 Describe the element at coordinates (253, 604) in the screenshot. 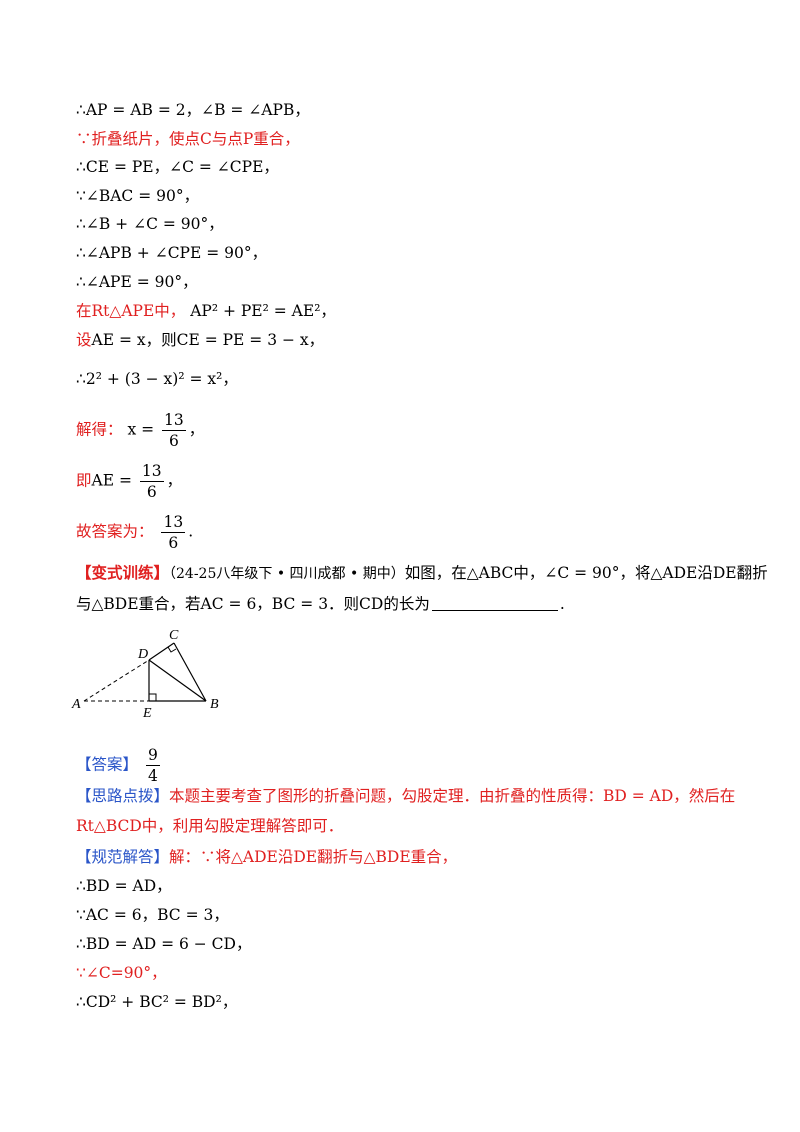

I see `problem-text: 与△BDE重合，若AC = 6，BC = 3．则CD的长为` at that location.